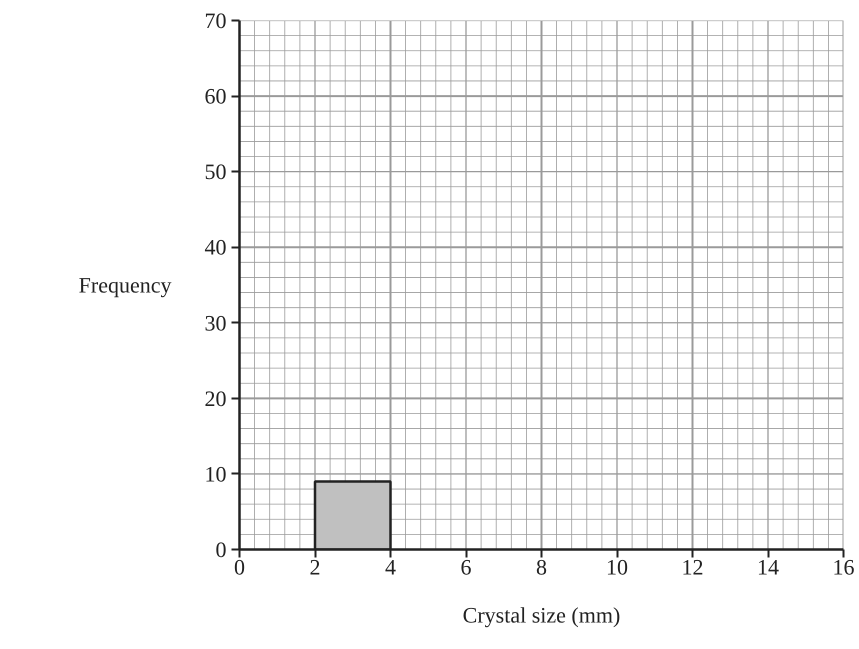 Image resolution: width=859 pixels, height=649 pixels. What do you see at coordinates (541, 615) in the screenshot?
I see `x-axis-title: Crystal size (mm)` at bounding box center [541, 615].